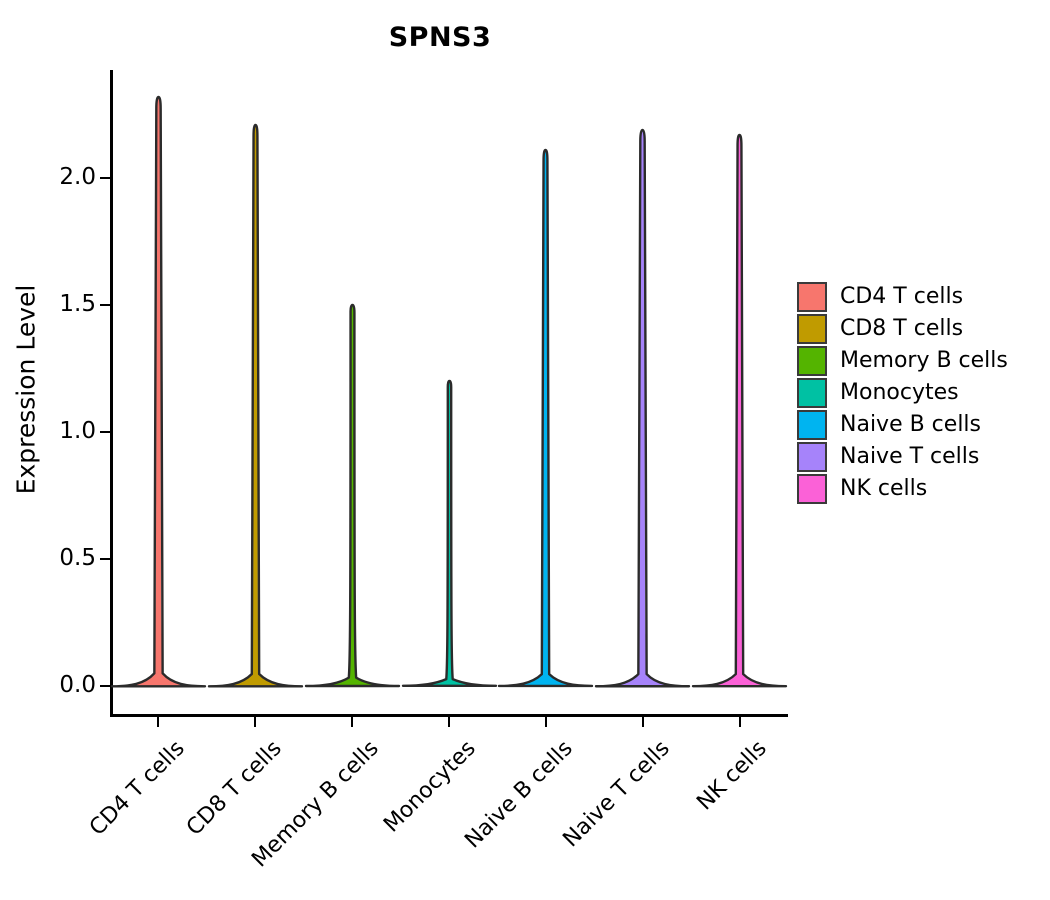 Image resolution: width=1050 pixels, height=900 pixels. I want to click on y-tick-label: 1.0, so click(77, 431).